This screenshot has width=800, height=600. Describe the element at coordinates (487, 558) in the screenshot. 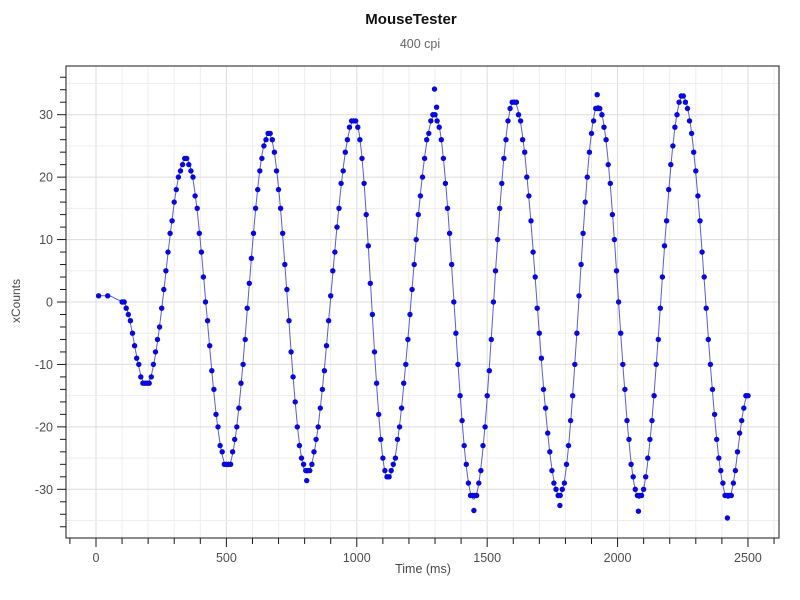

I see `svg-text: 1500` at that location.